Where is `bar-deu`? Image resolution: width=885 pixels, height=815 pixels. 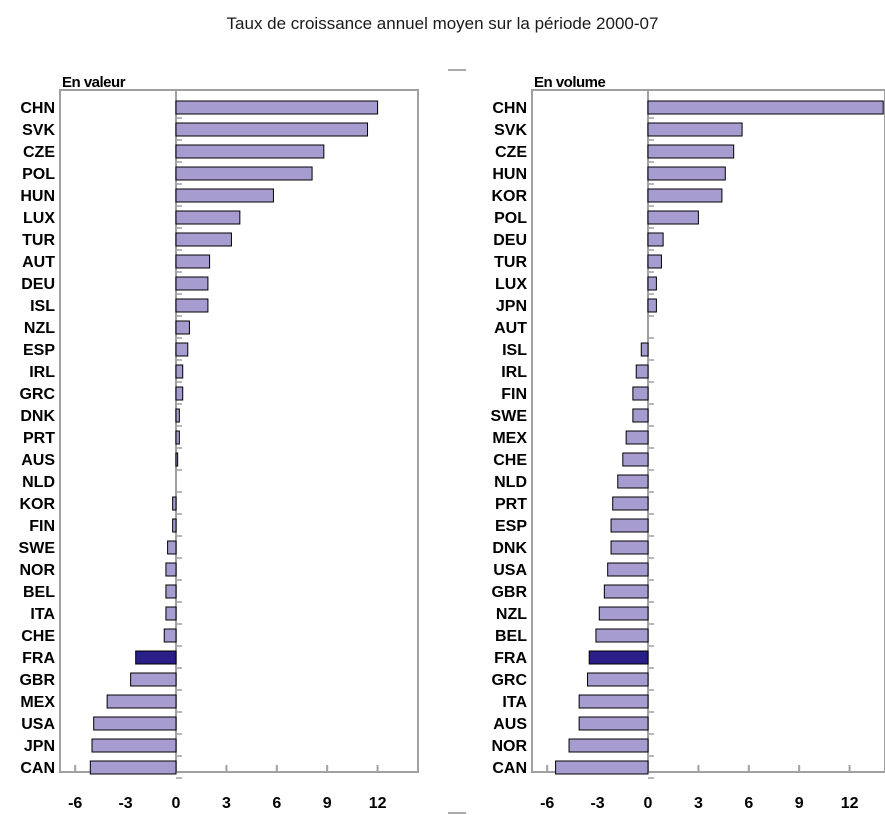 bar-deu is located at coordinates (192, 283).